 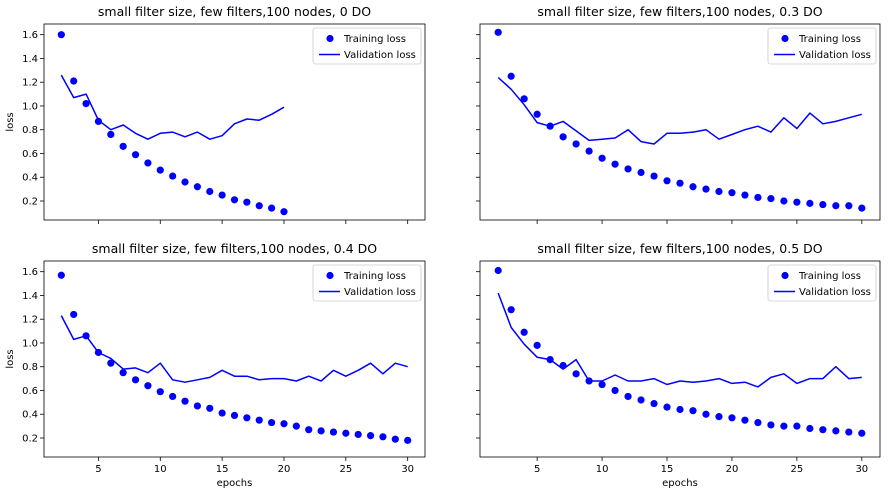 I want to click on y-tick-label: 1.0, so click(x=30, y=106).